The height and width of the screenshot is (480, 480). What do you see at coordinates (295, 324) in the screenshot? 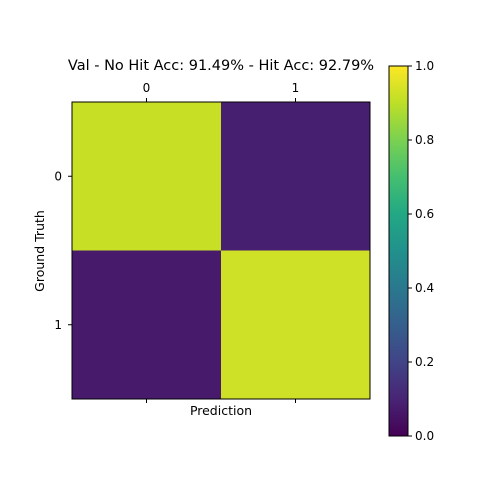
I see `heatmap-cell-r1-c1` at bounding box center [295, 324].